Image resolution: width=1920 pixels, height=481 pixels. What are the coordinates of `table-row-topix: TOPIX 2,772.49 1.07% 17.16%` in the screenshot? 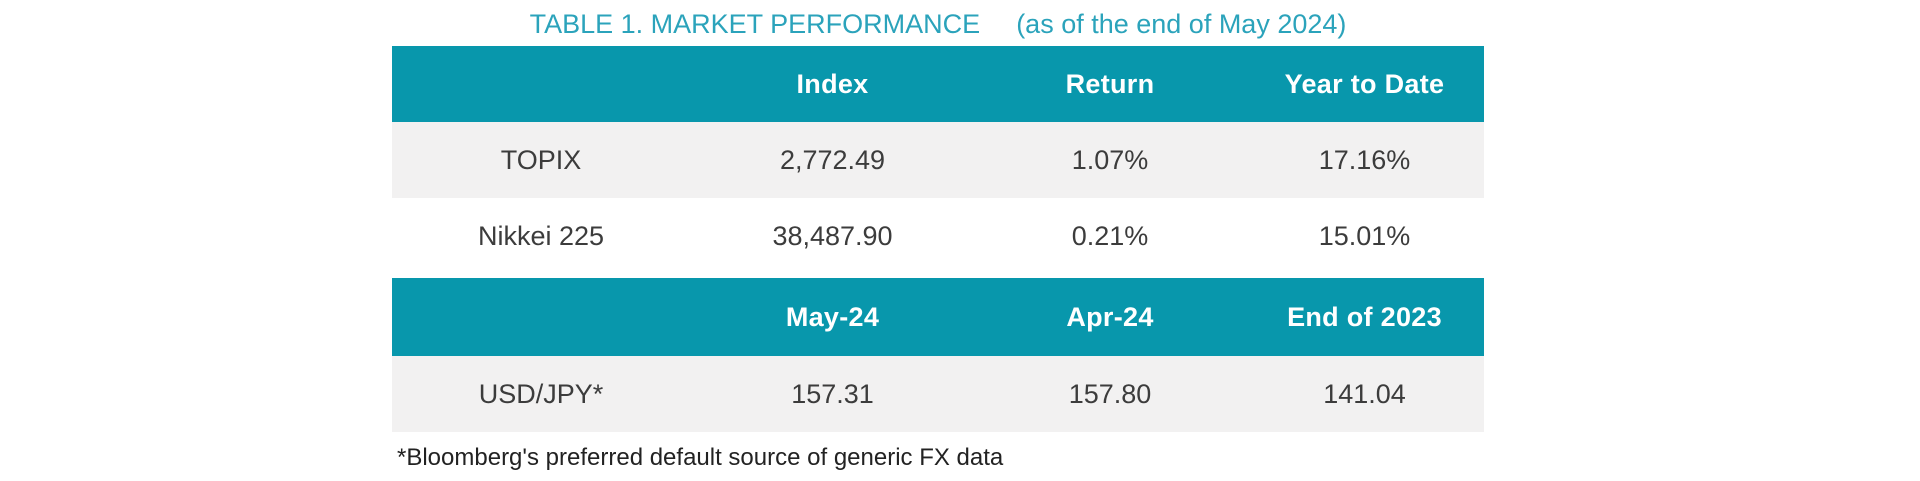 It's located at (938, 160).